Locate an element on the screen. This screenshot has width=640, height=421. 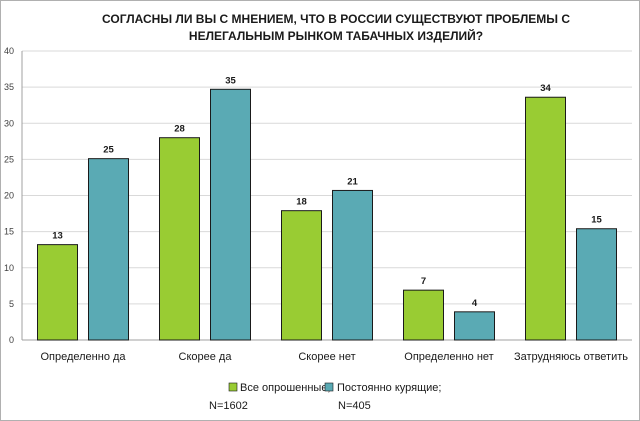
bar-regular-smokers-hard-to-say is located at coordinates (596, 284).